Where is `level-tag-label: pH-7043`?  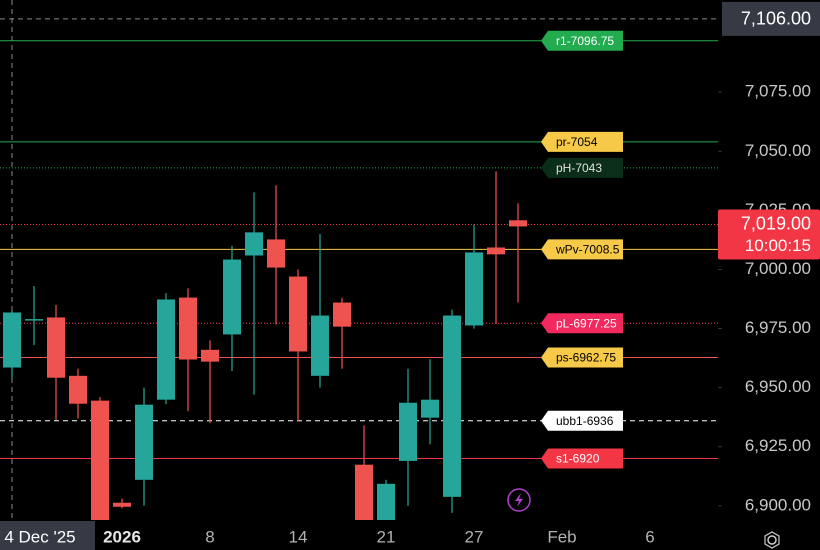 level-tag-label: pH-7043 is located at coordinates (579, 168).